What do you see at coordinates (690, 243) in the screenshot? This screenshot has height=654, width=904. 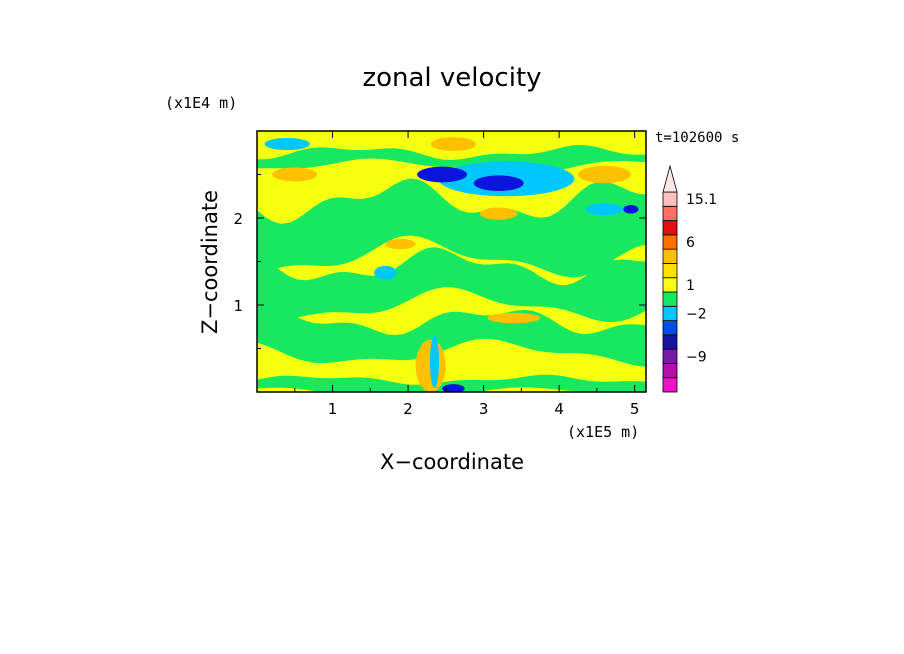 I see `colorbar-tick-label: 6` at bounding box center [690, 243].